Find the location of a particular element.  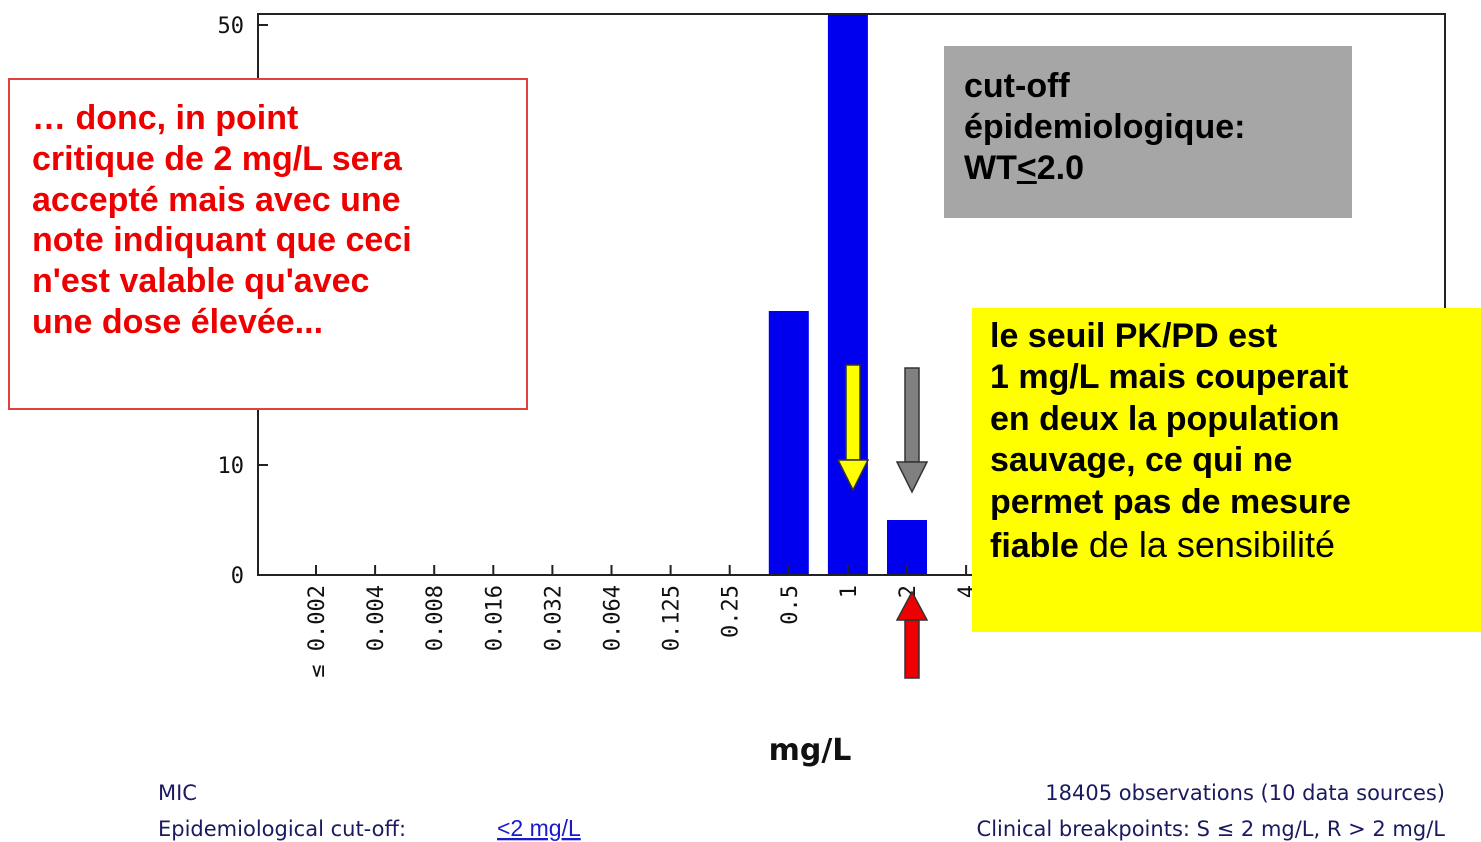

footer-text: 18405 observations (10 data sources) is located at coordinates (1245, 793).